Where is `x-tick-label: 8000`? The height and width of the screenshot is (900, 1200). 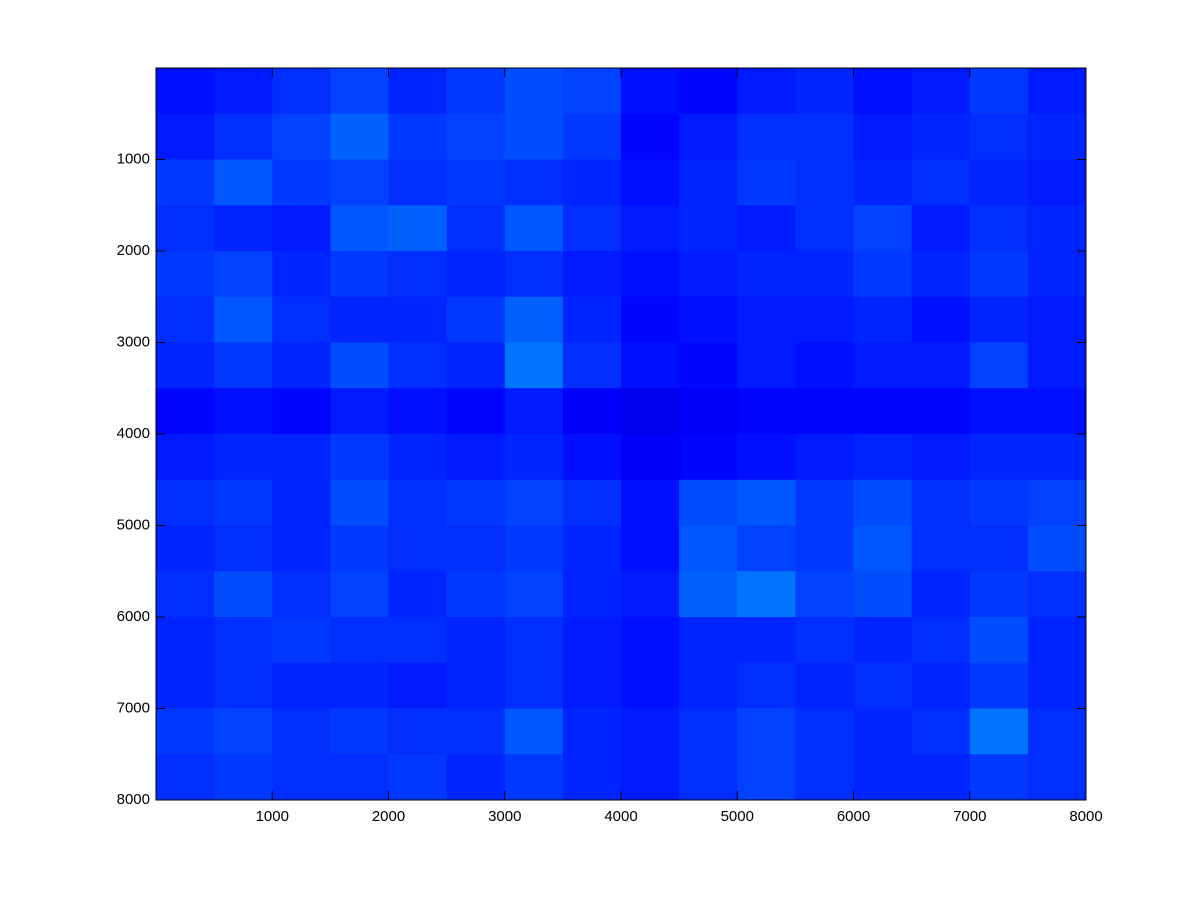 x-tick-label: 8000 is located at coordinates (1085, 816).